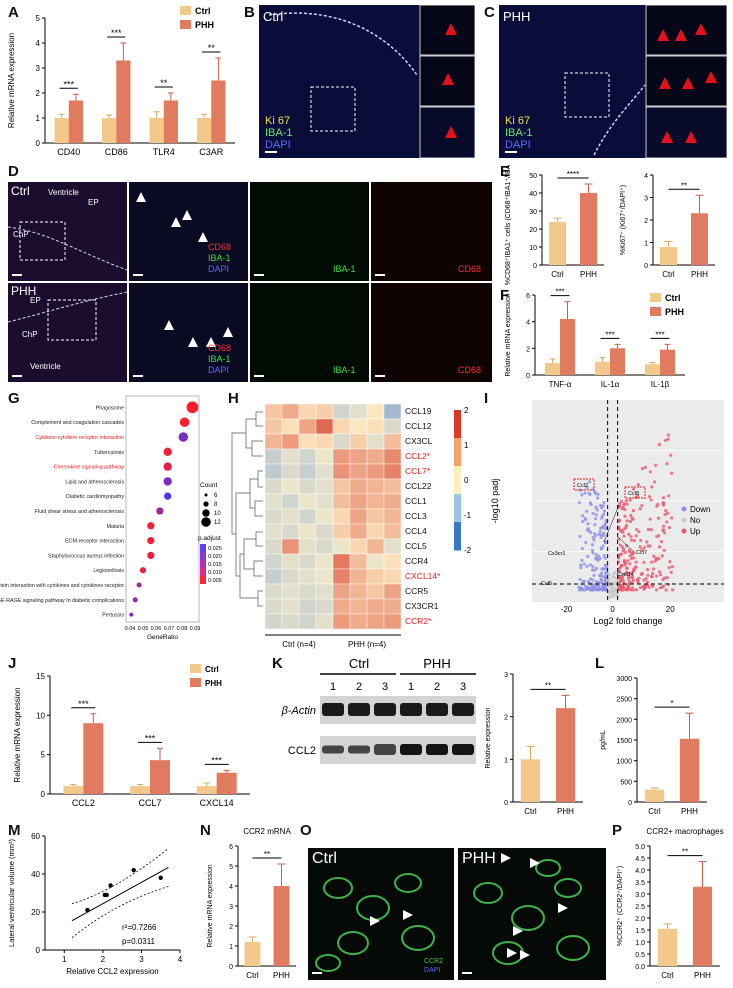  Describe the element at coordinates (306, 830) in the screenshot. I see `panel-label-o: O` at that location.